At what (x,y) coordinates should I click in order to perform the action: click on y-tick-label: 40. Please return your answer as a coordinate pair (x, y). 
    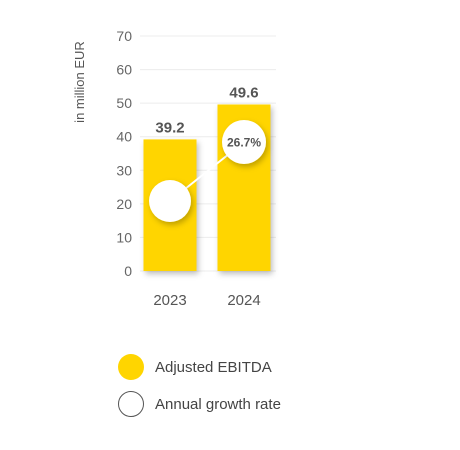
    Looking at the image, I should click on (124, 137).